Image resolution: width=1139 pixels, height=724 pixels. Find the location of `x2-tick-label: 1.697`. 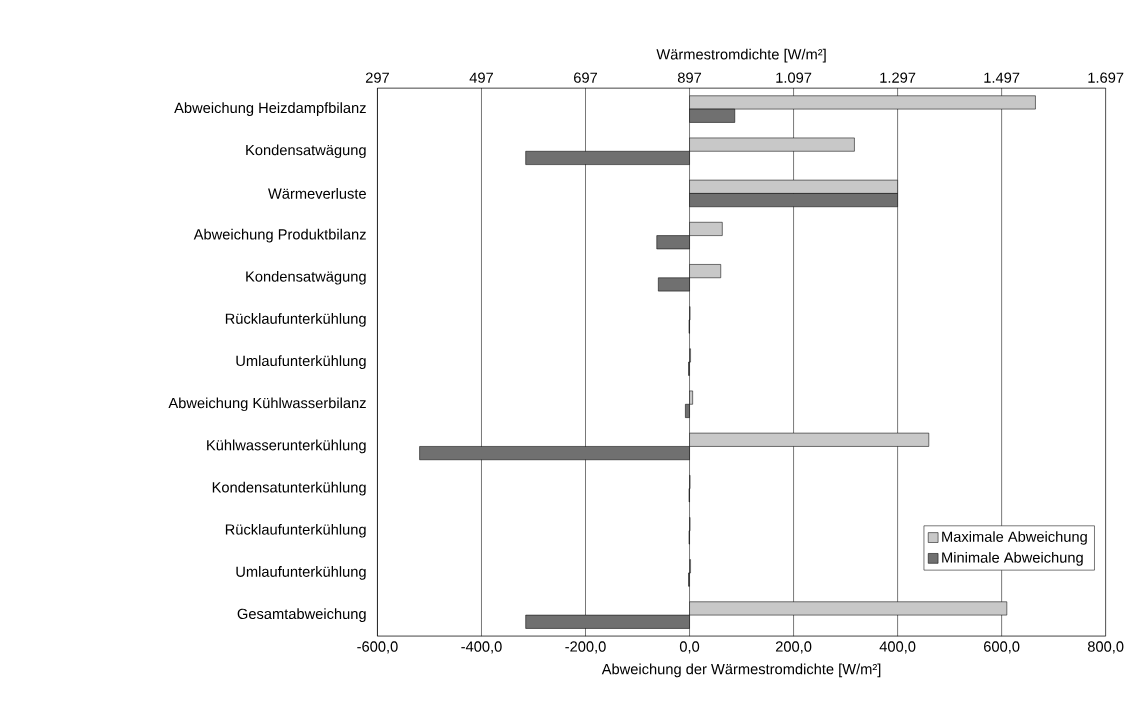

x2-tick-label: 1.697 is located at coordinates (1106, 77).